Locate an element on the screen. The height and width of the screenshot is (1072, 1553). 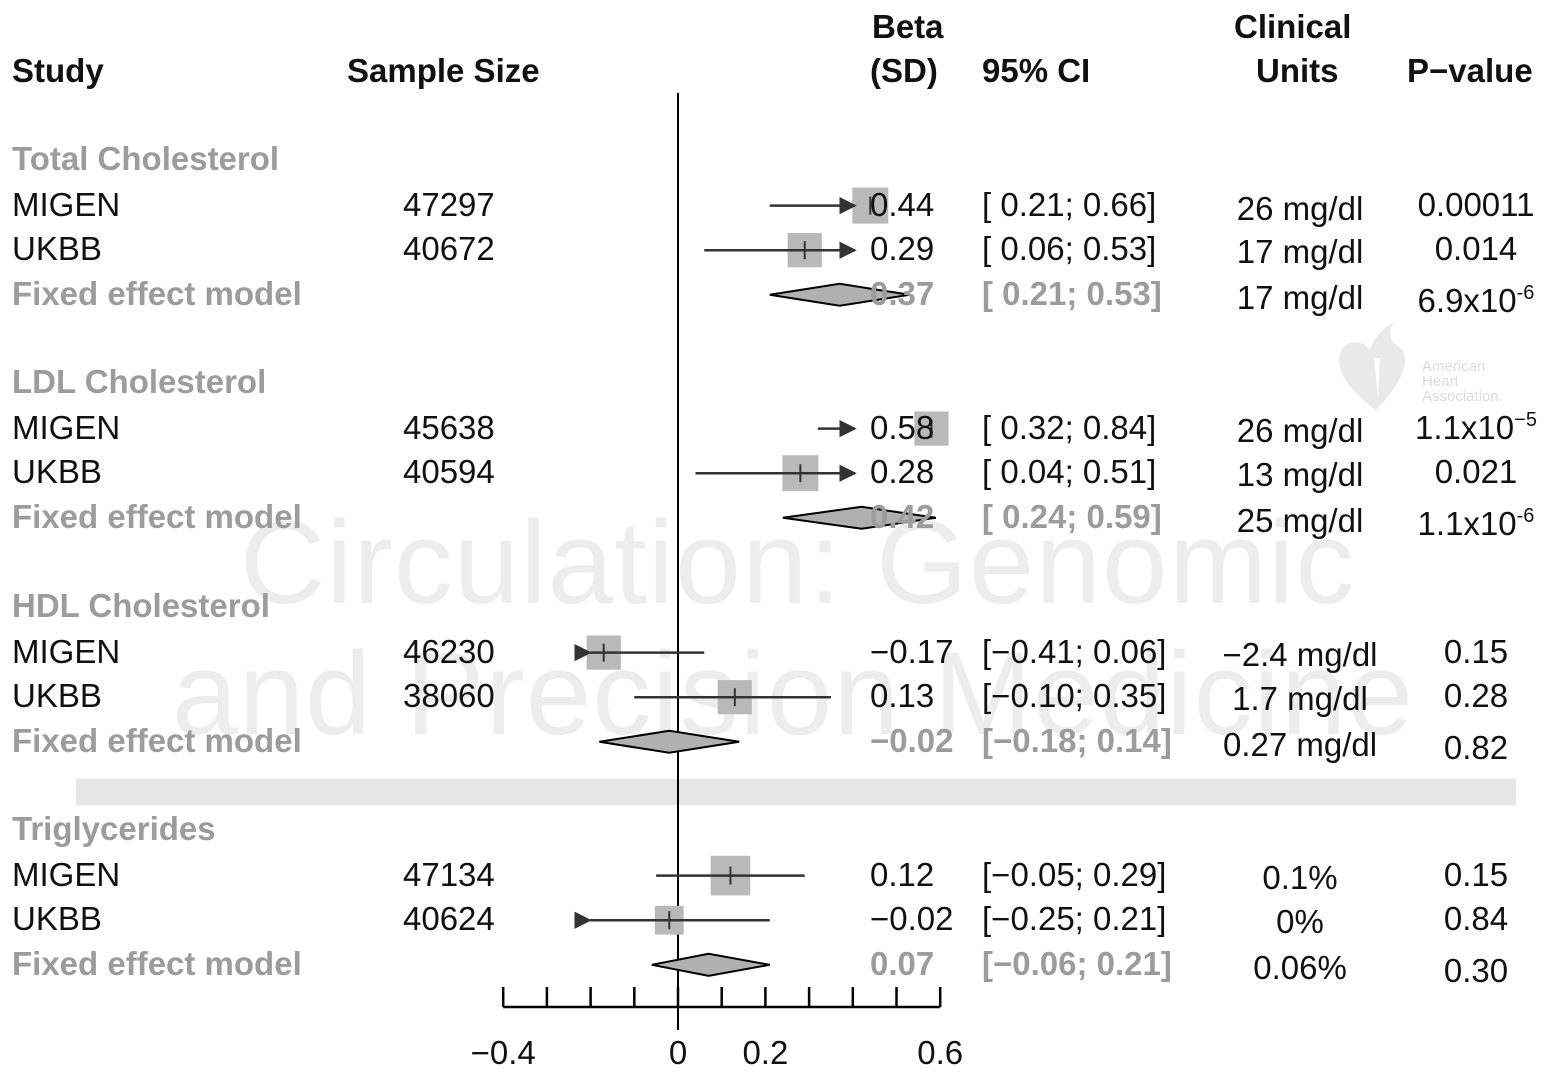
clinical-3-0: 0.1% is located at coordinates (1300, 877).